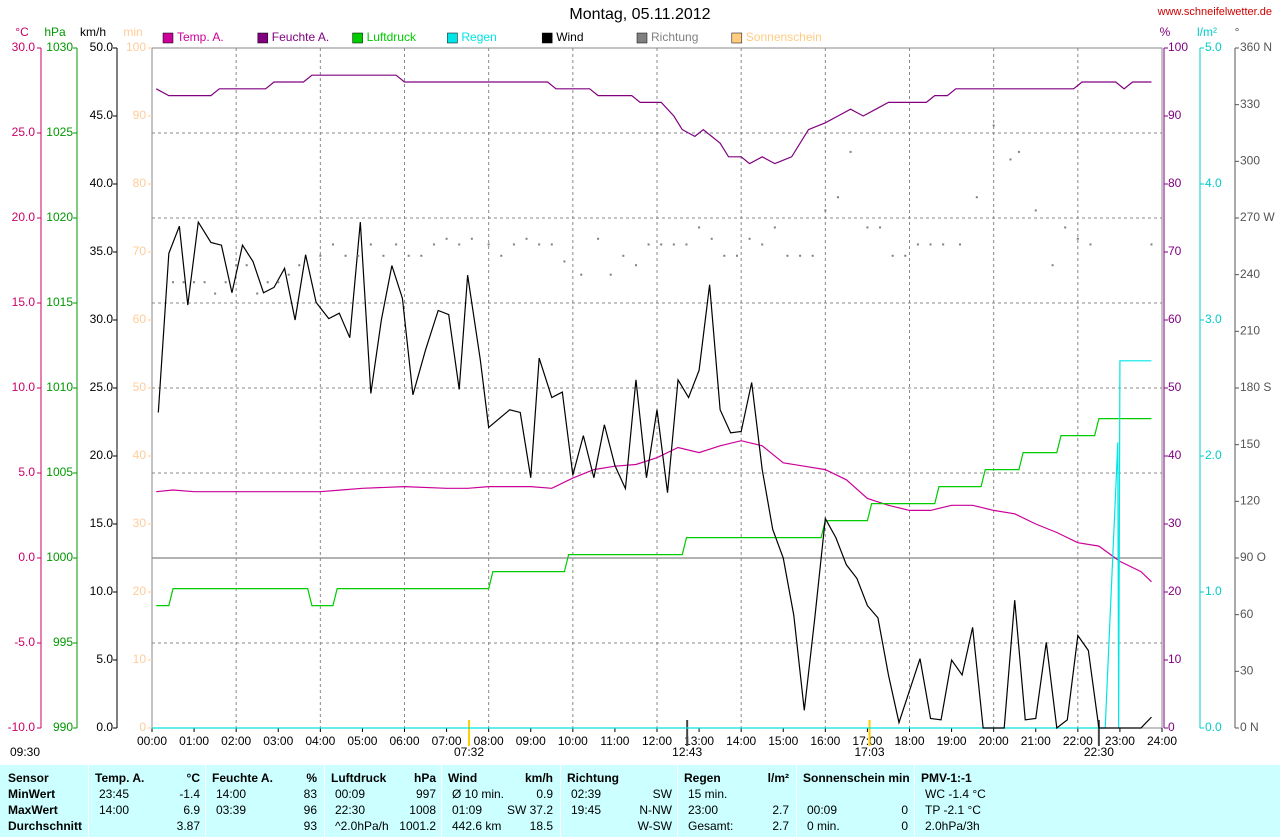 The width and height of the screenshot is (1280, 837). I want to click on y-tick-label: 50.0, so click(102, 47).